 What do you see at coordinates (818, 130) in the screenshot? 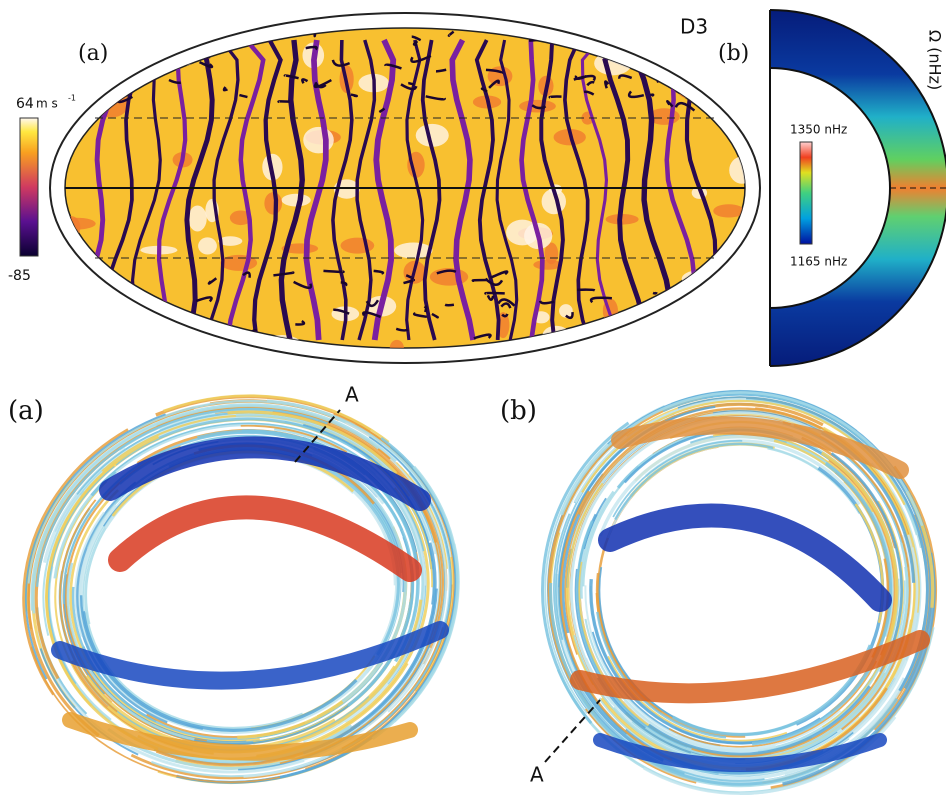
I see `colorbar-max: 1350 nHz` at bounding box center [818, 130].